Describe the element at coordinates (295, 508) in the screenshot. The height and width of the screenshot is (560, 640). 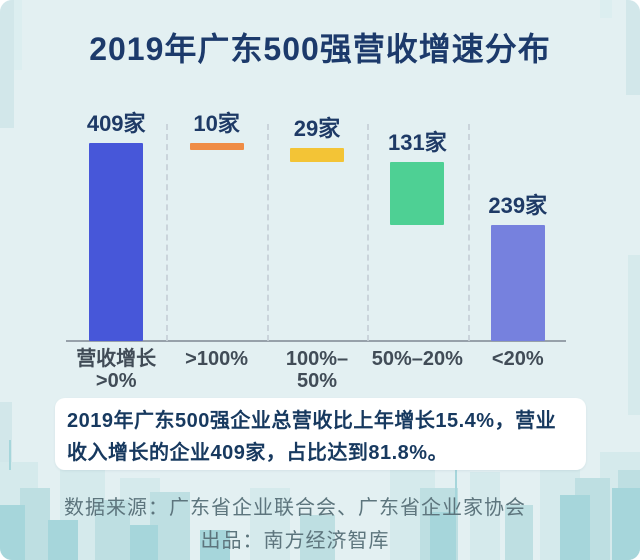
I see `data-source-line: 数据来源：广东省企业联合会、广东省企业家协会` at that location.